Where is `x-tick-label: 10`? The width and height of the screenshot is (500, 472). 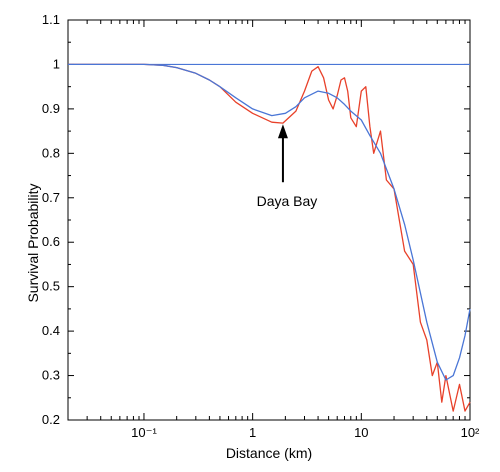
x-tick-label: 10 is located at coordinates (361, 432).